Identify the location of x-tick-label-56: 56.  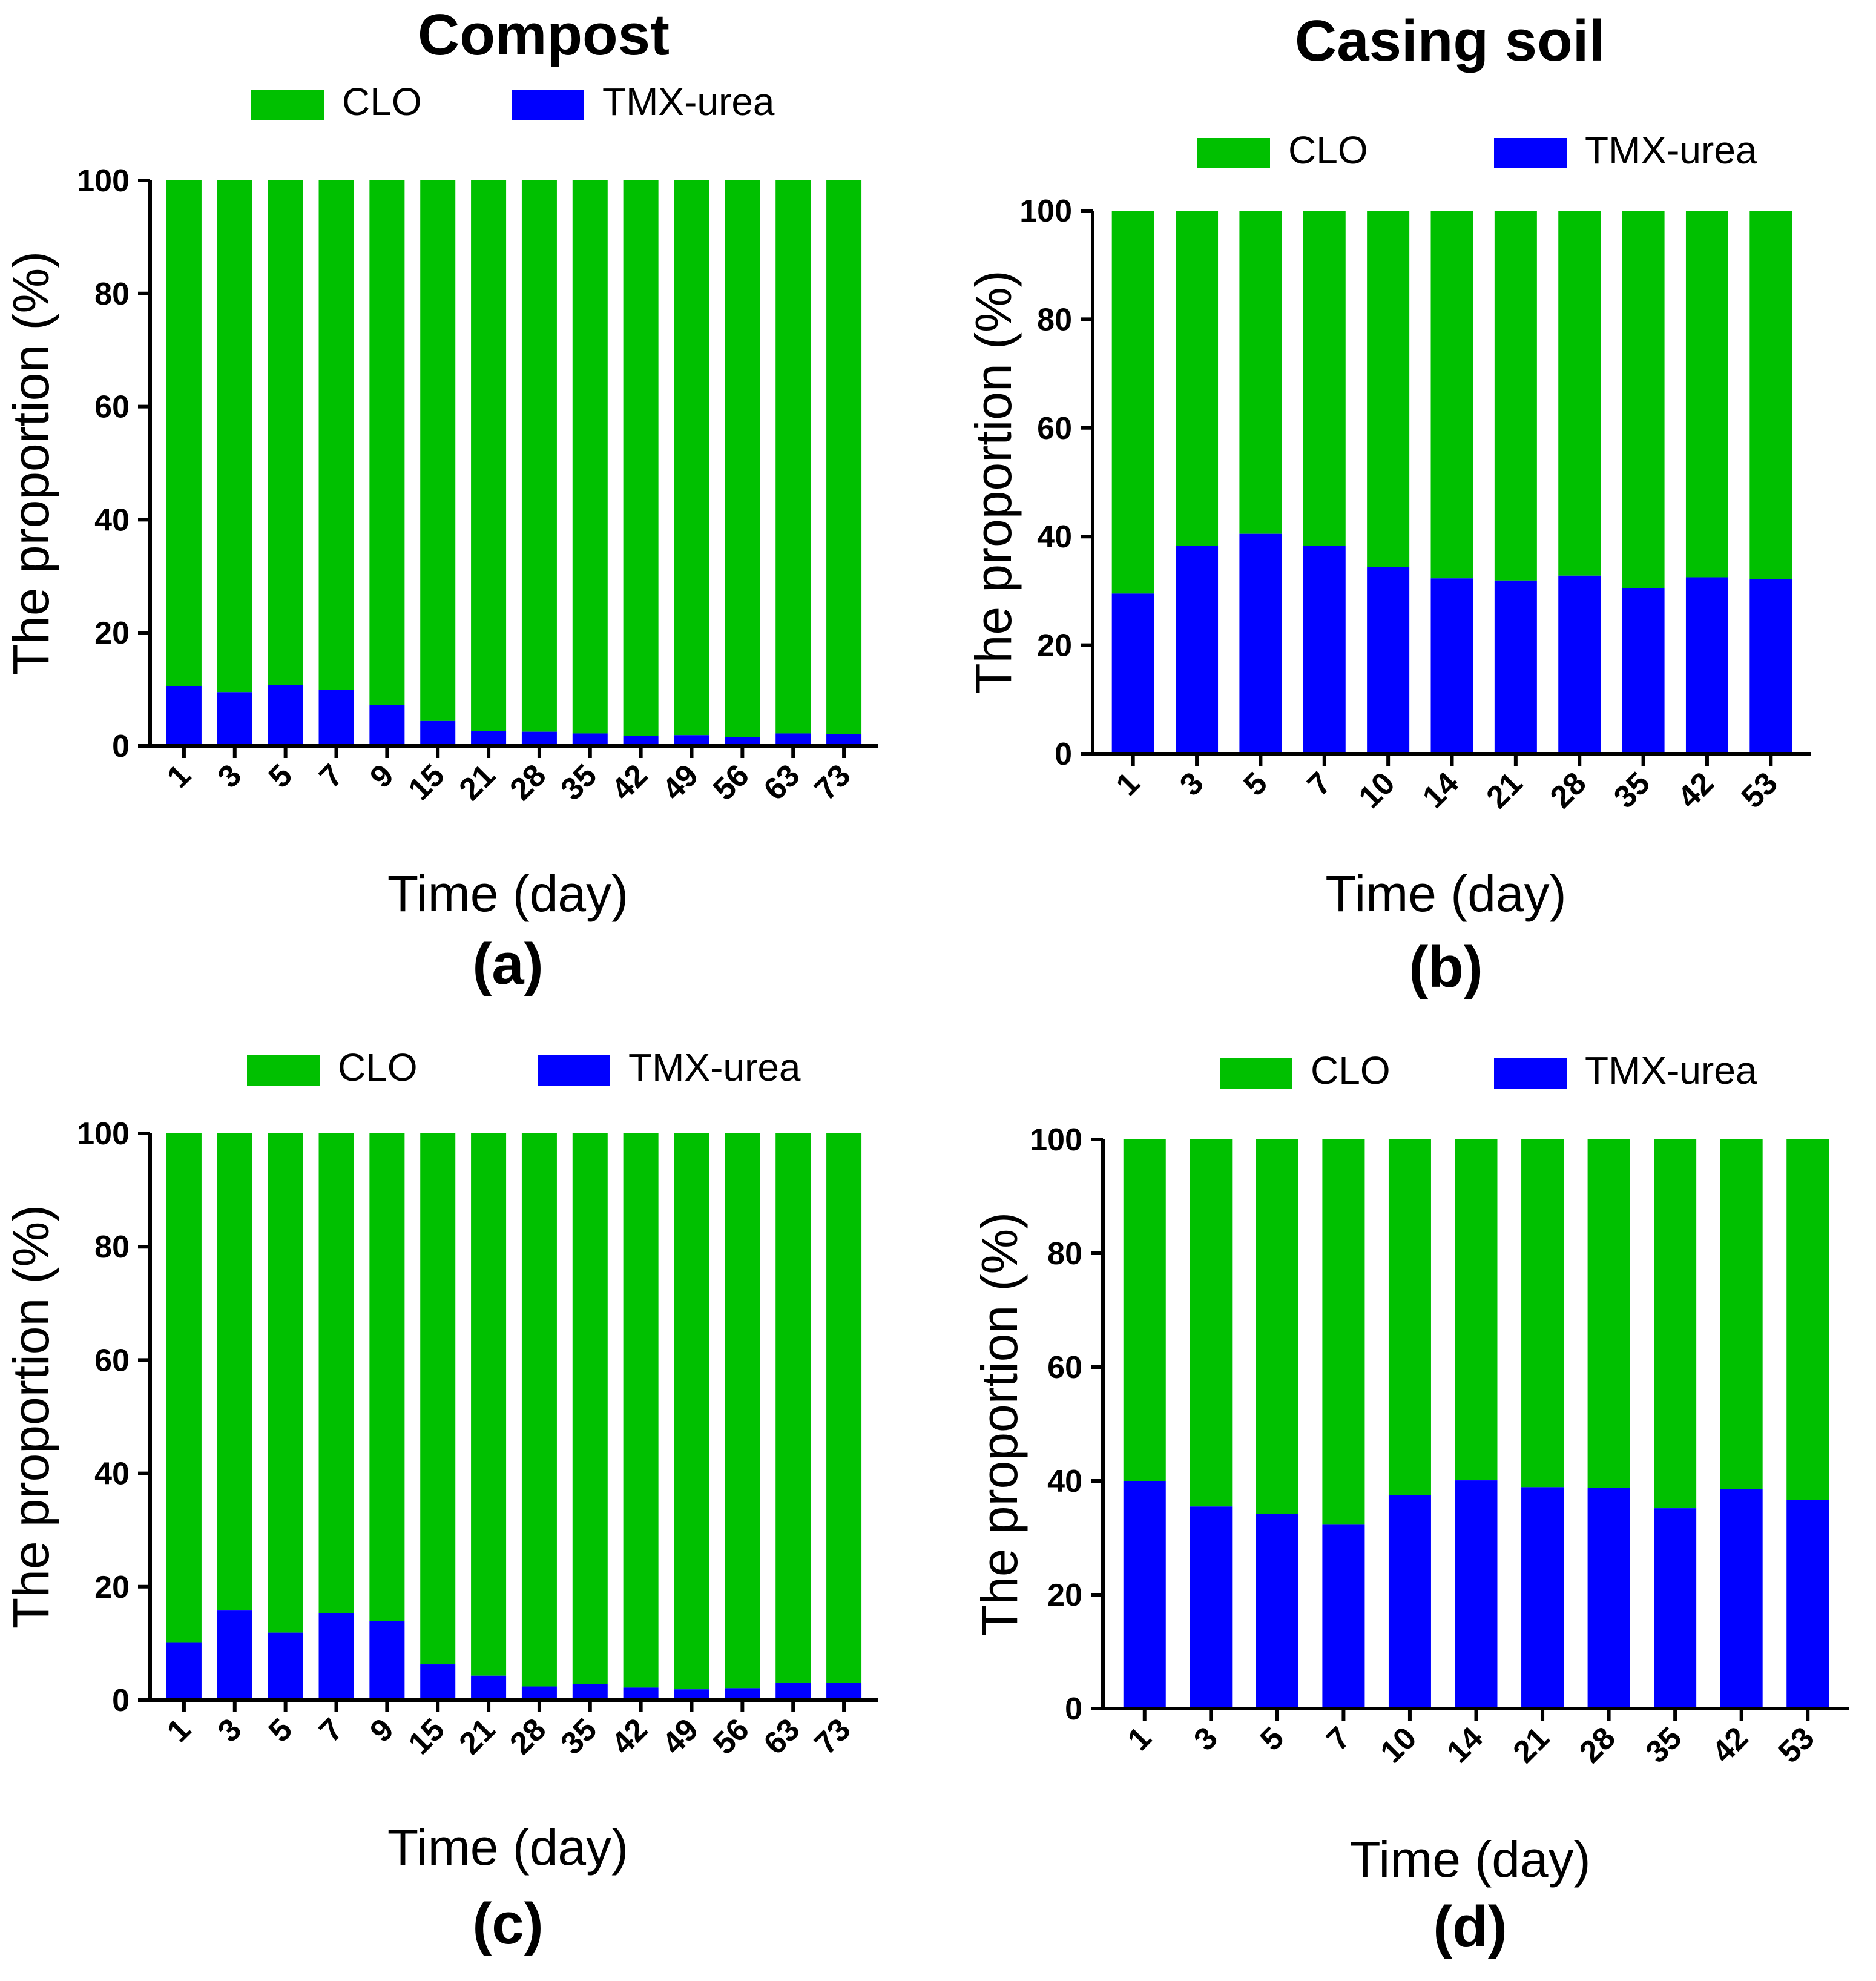
(731, 782).